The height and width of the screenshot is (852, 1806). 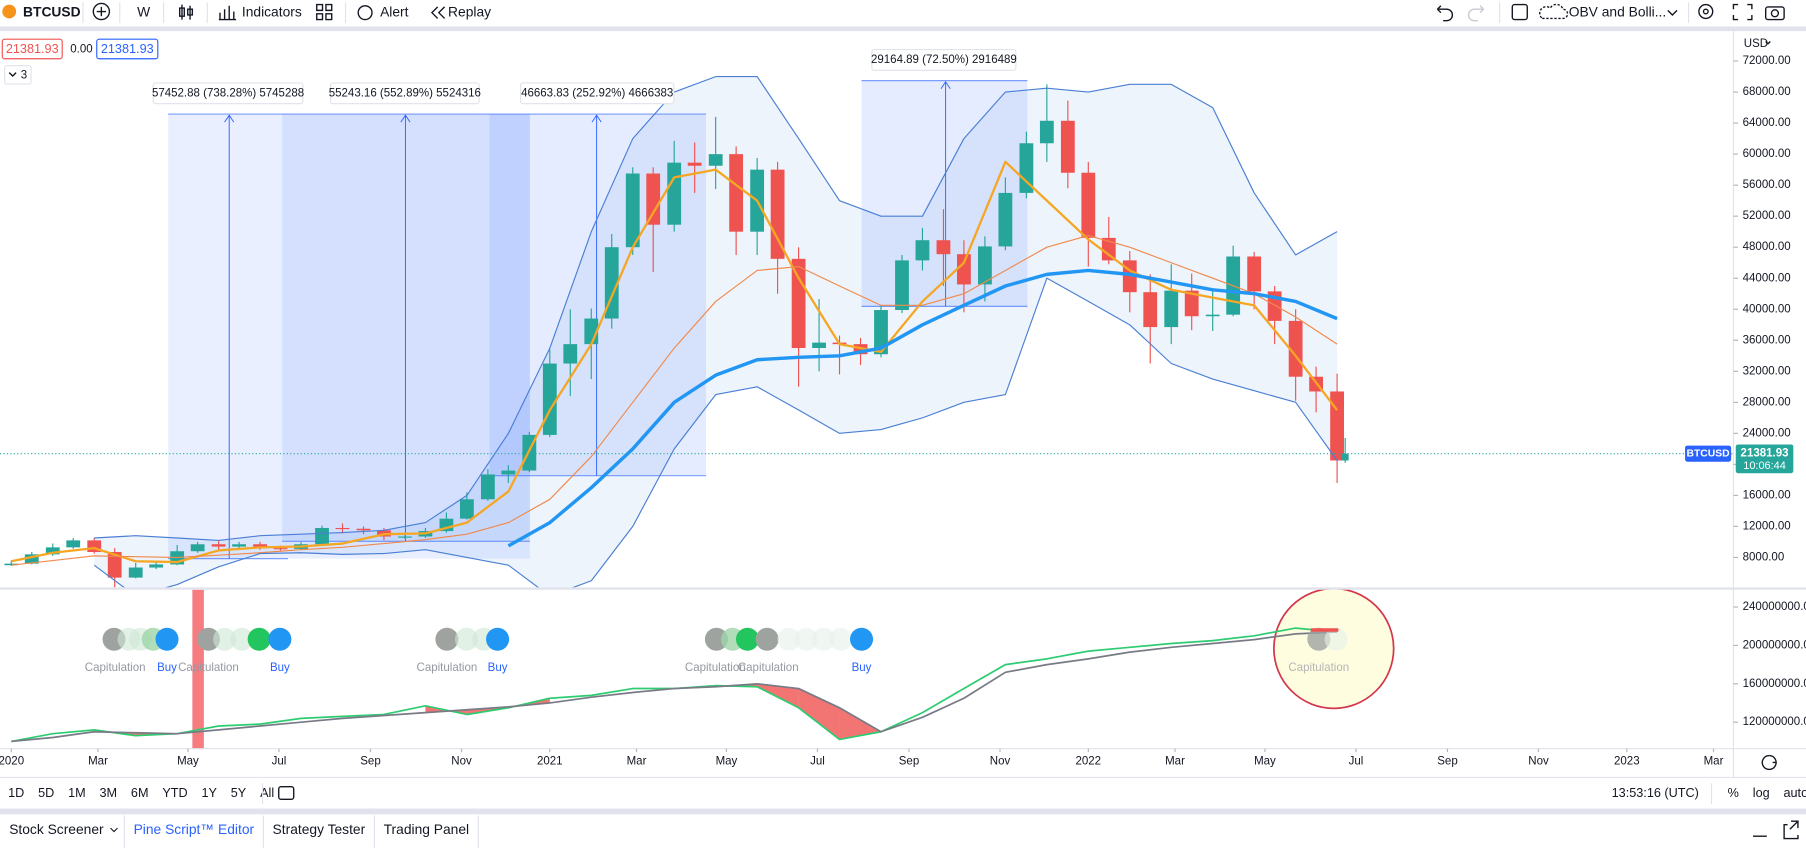 I want to click on snapshot-button, so click(x=1774, y=13).